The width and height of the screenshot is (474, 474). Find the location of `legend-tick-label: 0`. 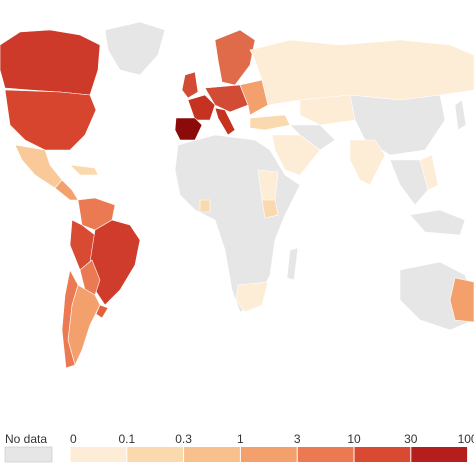

legend-tick-label: 0 is located at coordinates (73, 439).